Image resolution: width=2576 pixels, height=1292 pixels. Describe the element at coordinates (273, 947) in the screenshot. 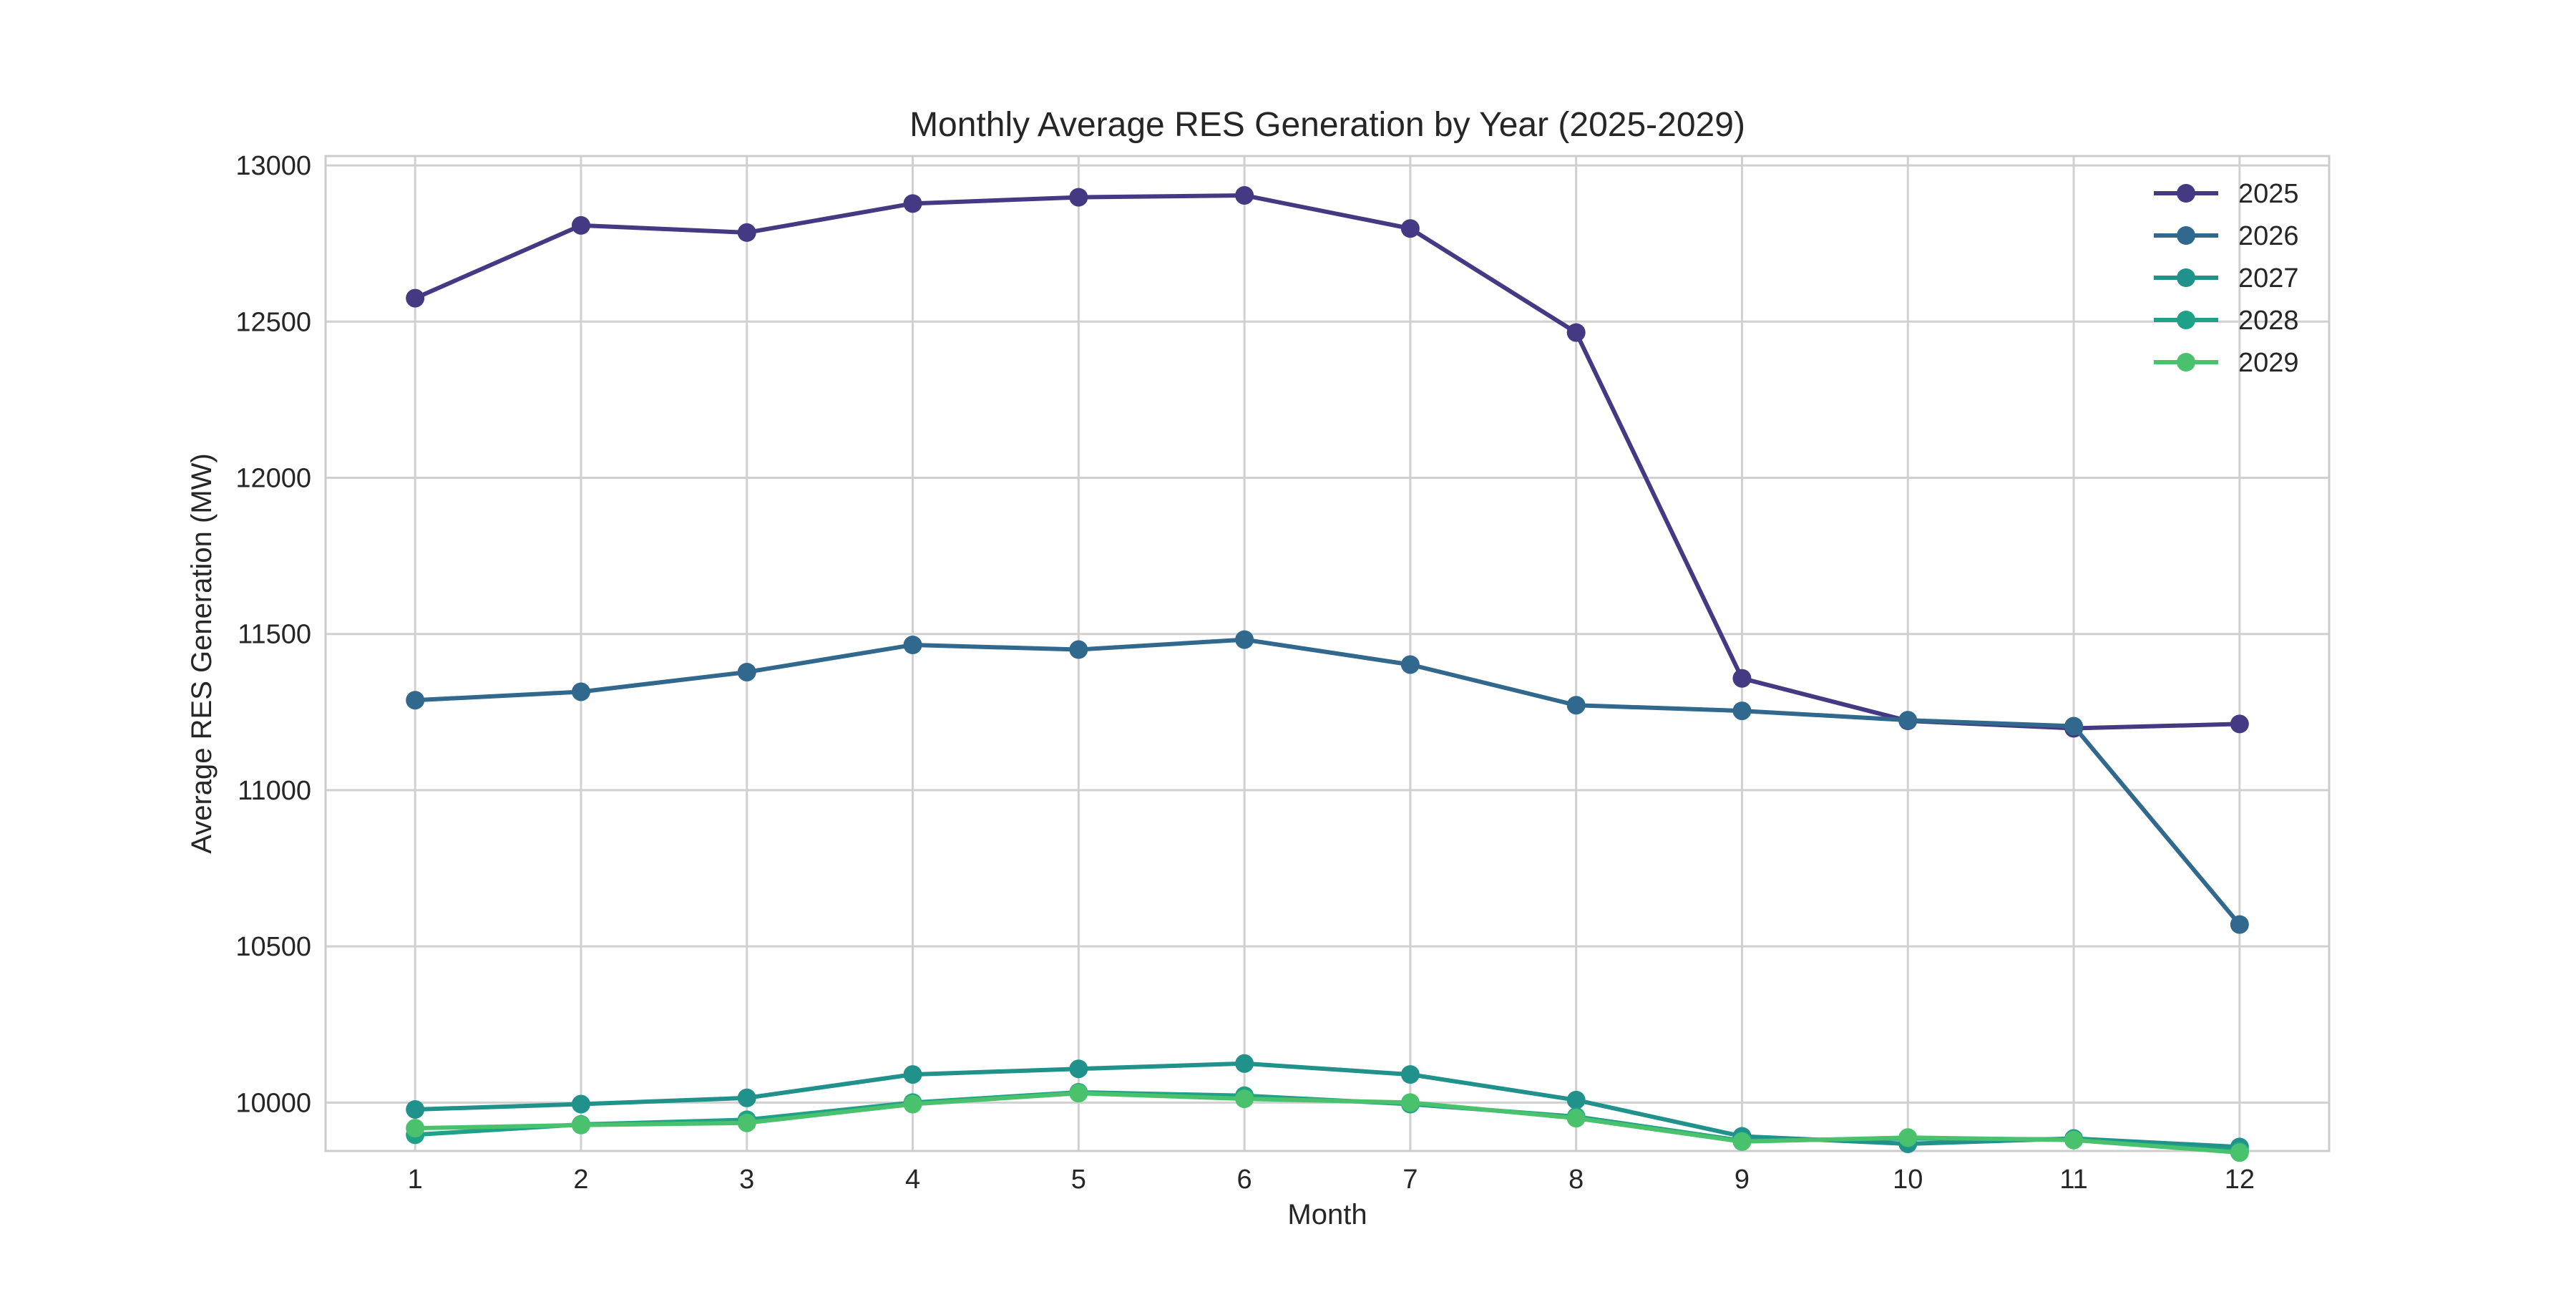

I see `y-tick-label: 10500` at that location.